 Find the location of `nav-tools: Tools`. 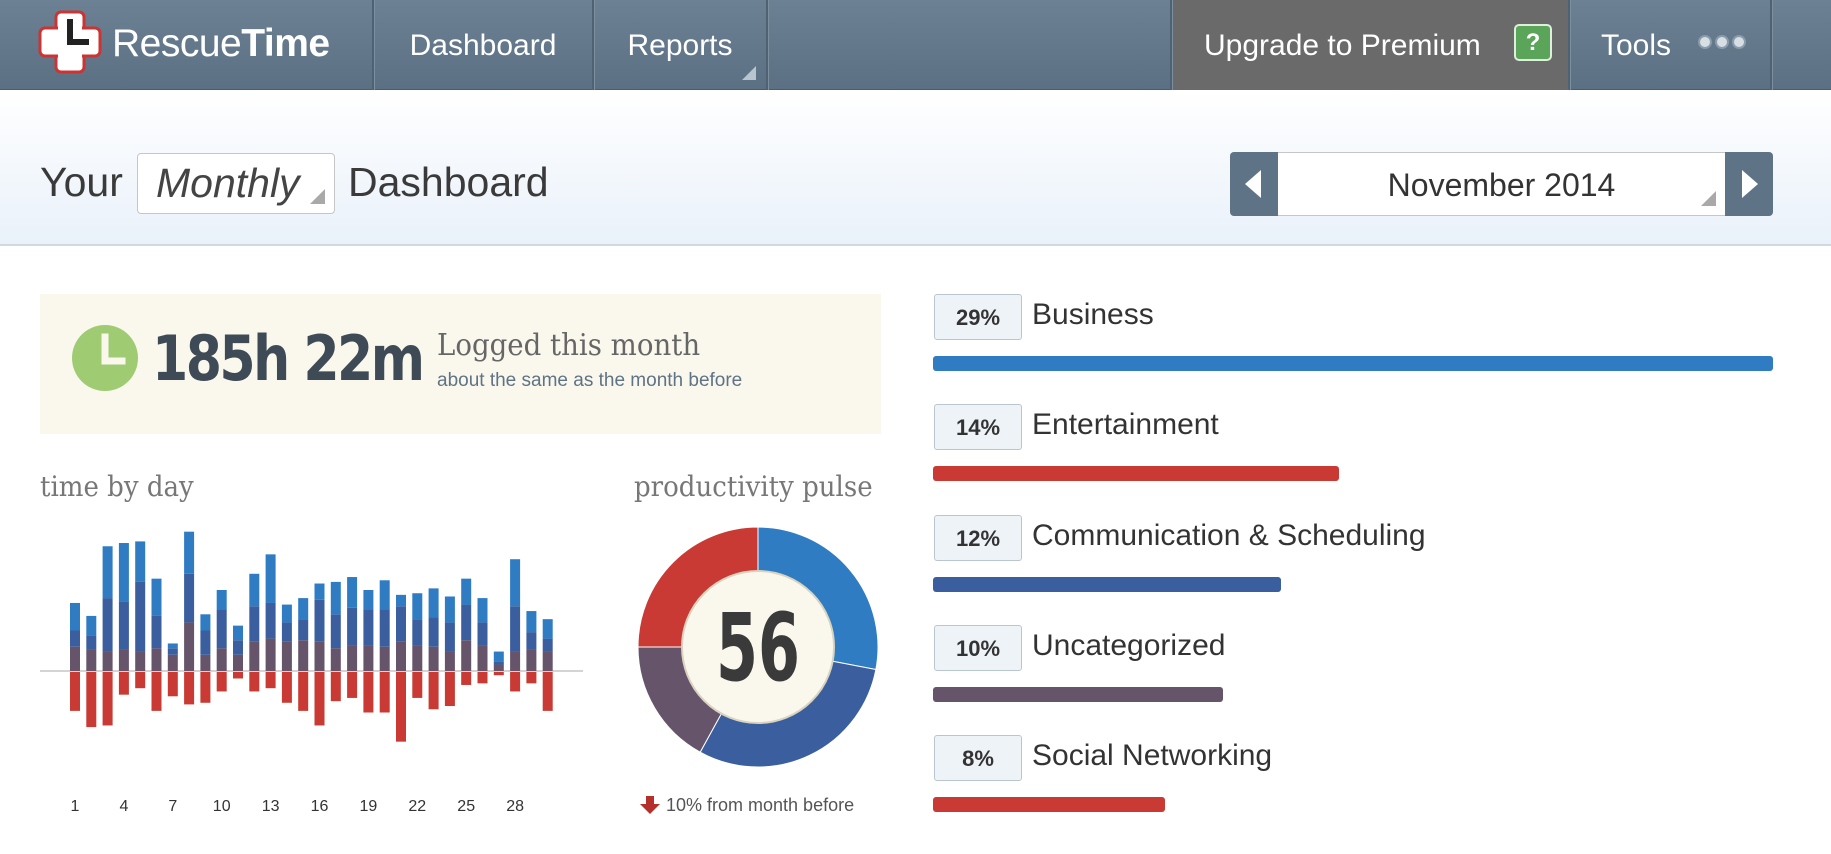

nav-tools: Tools is located at coordinates (1670, 45).